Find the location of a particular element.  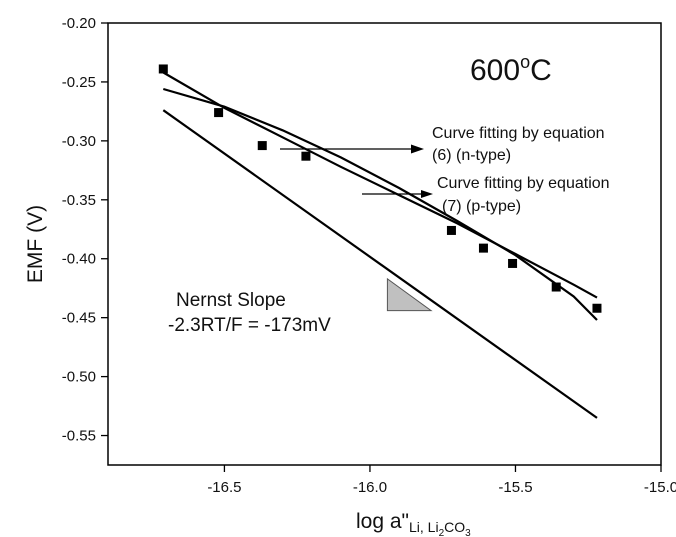

x-tick-label: -16.5 is located at coordinates (224, 487).